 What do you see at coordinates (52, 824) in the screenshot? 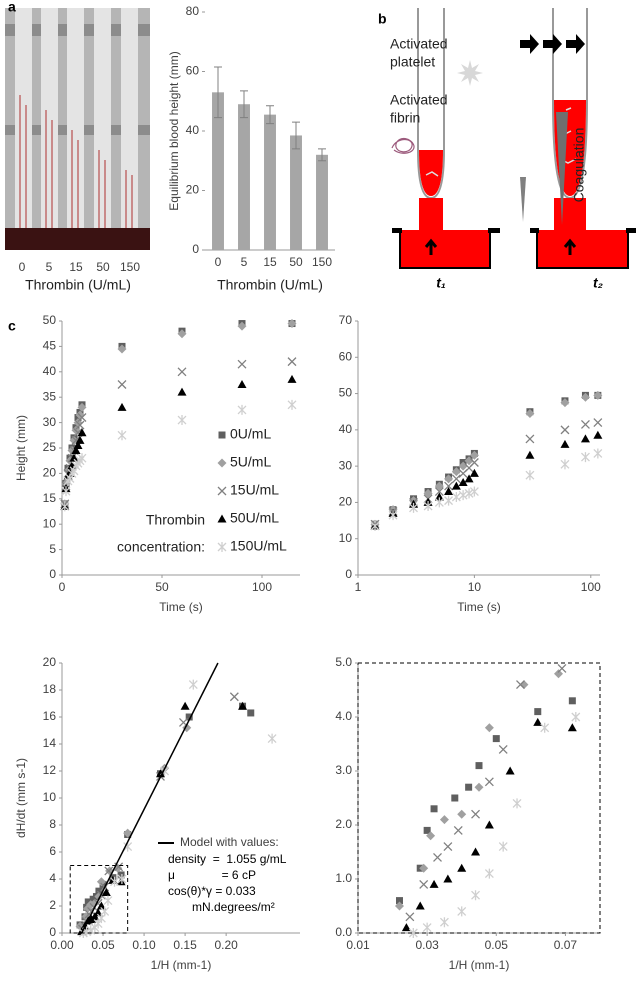
I see `y-tick-label: 8` at bounding box center [52, 824].